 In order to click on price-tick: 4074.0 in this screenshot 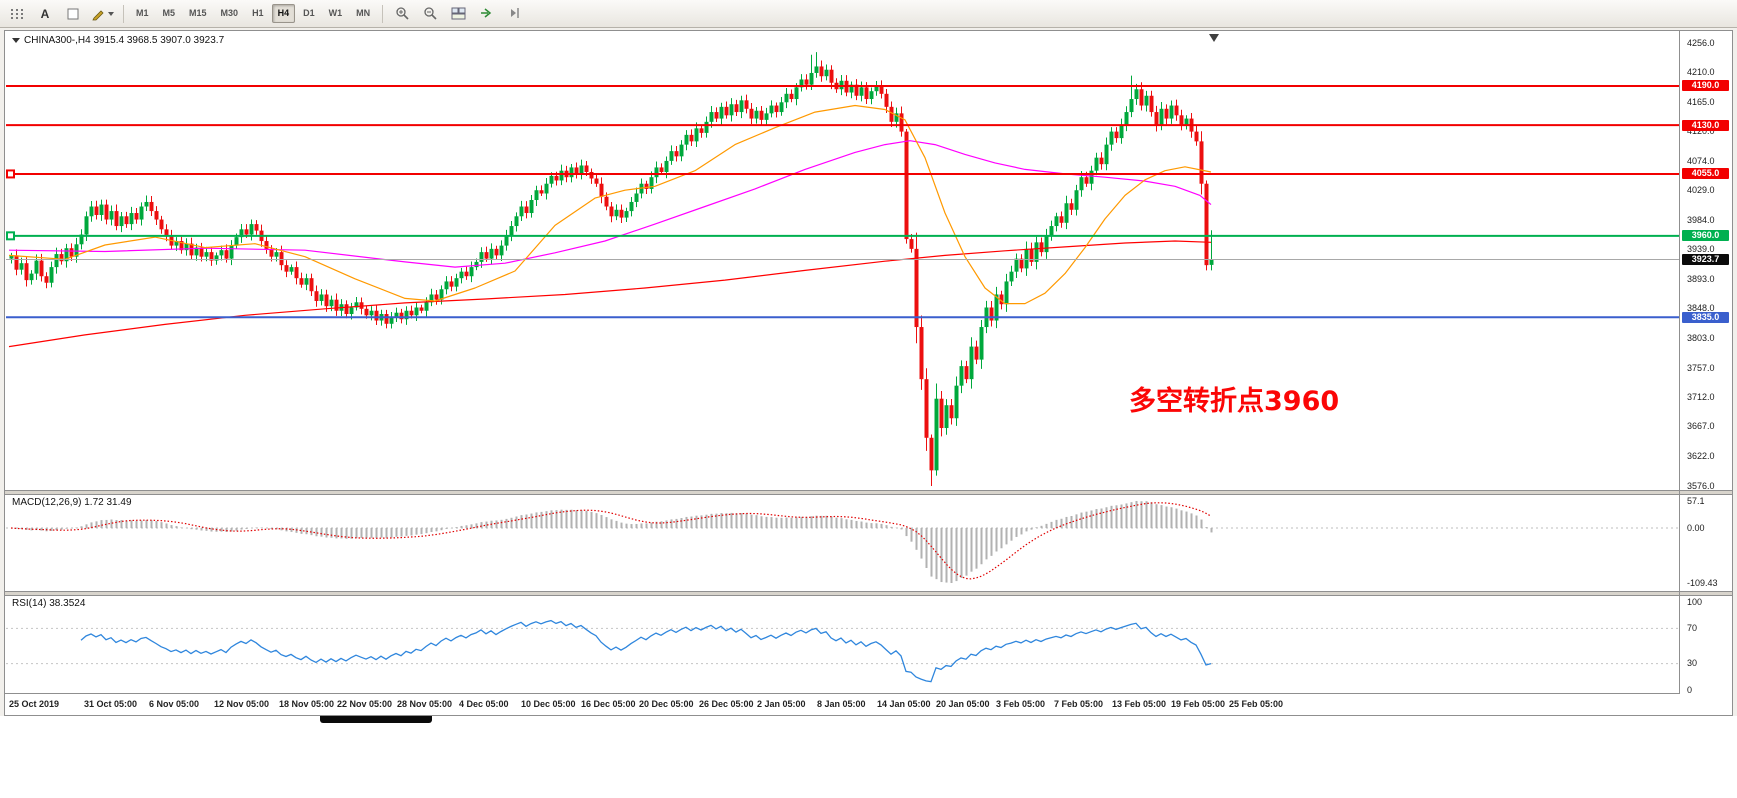, I will do `click(1701, 161)`.